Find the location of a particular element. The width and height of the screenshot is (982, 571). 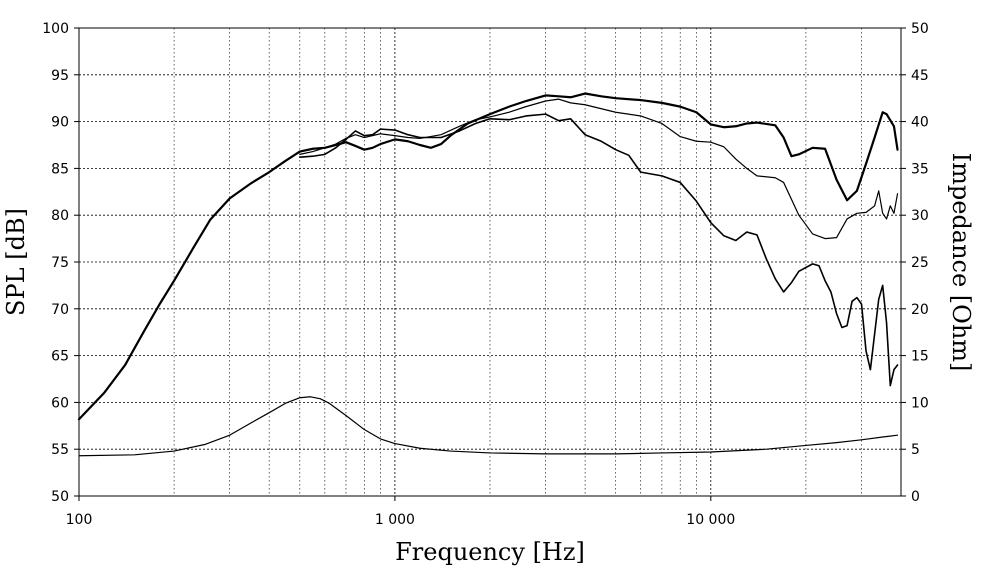

impedance-curve is located at coordinates (488, 426).